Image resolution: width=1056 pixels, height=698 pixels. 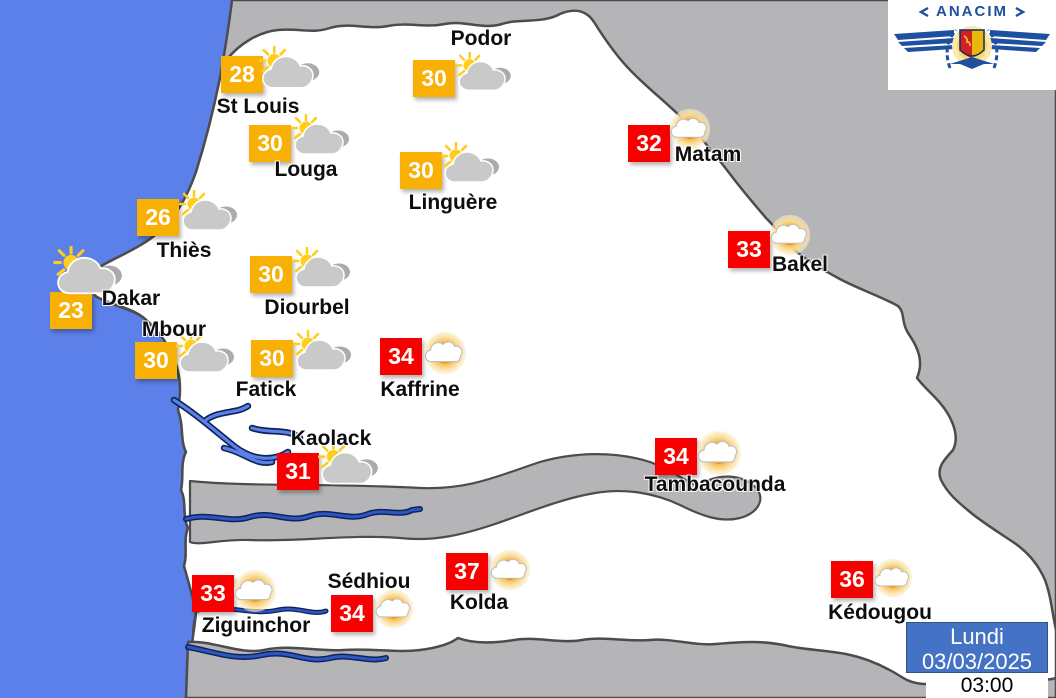 What do you see at coordinates (174, 329) in the screenshot?
I see `city-label: Mbour` at bounding box center [174, 329].